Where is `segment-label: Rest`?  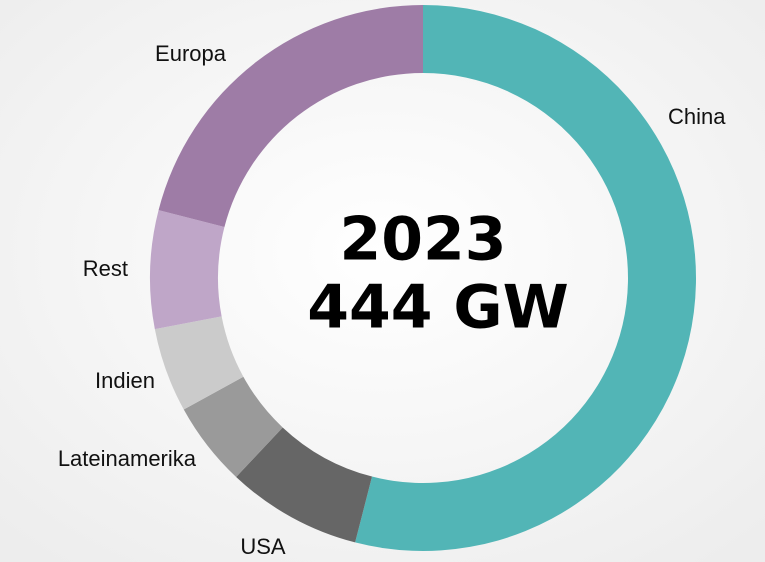 segment-label: Rest is located at coordinates (105, 268).